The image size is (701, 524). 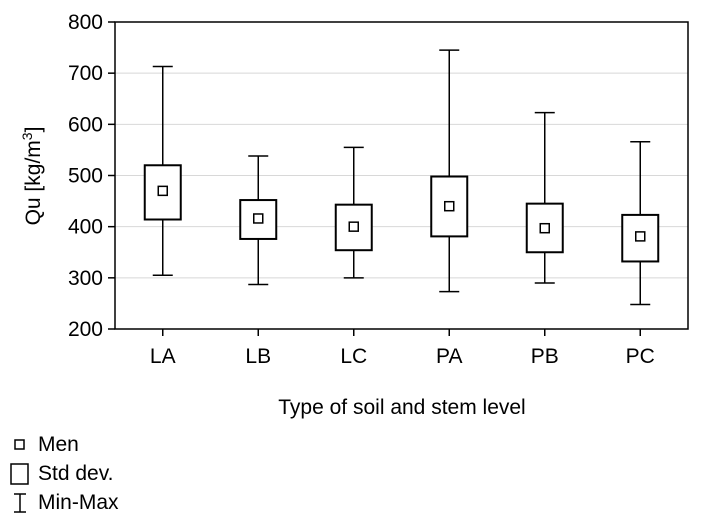 I want to click on y-tick-label: 700, so click(x=85, y=73).